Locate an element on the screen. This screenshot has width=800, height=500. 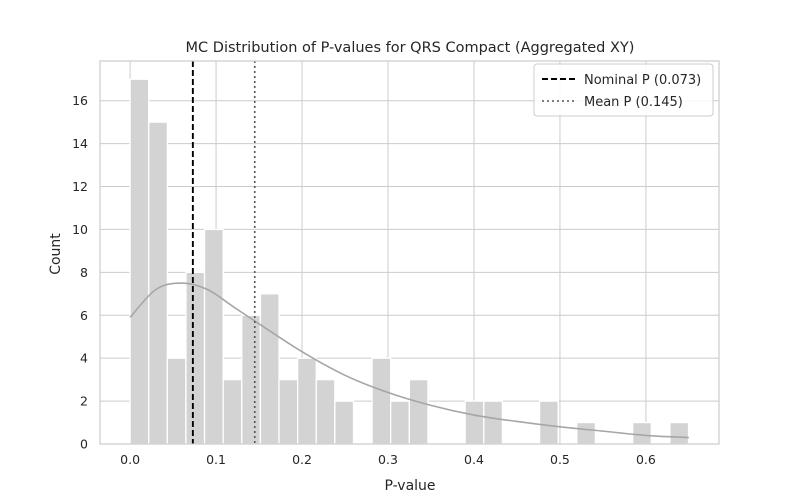
x-tick-label-4: 0.4 is located at coordinates (474, 459).